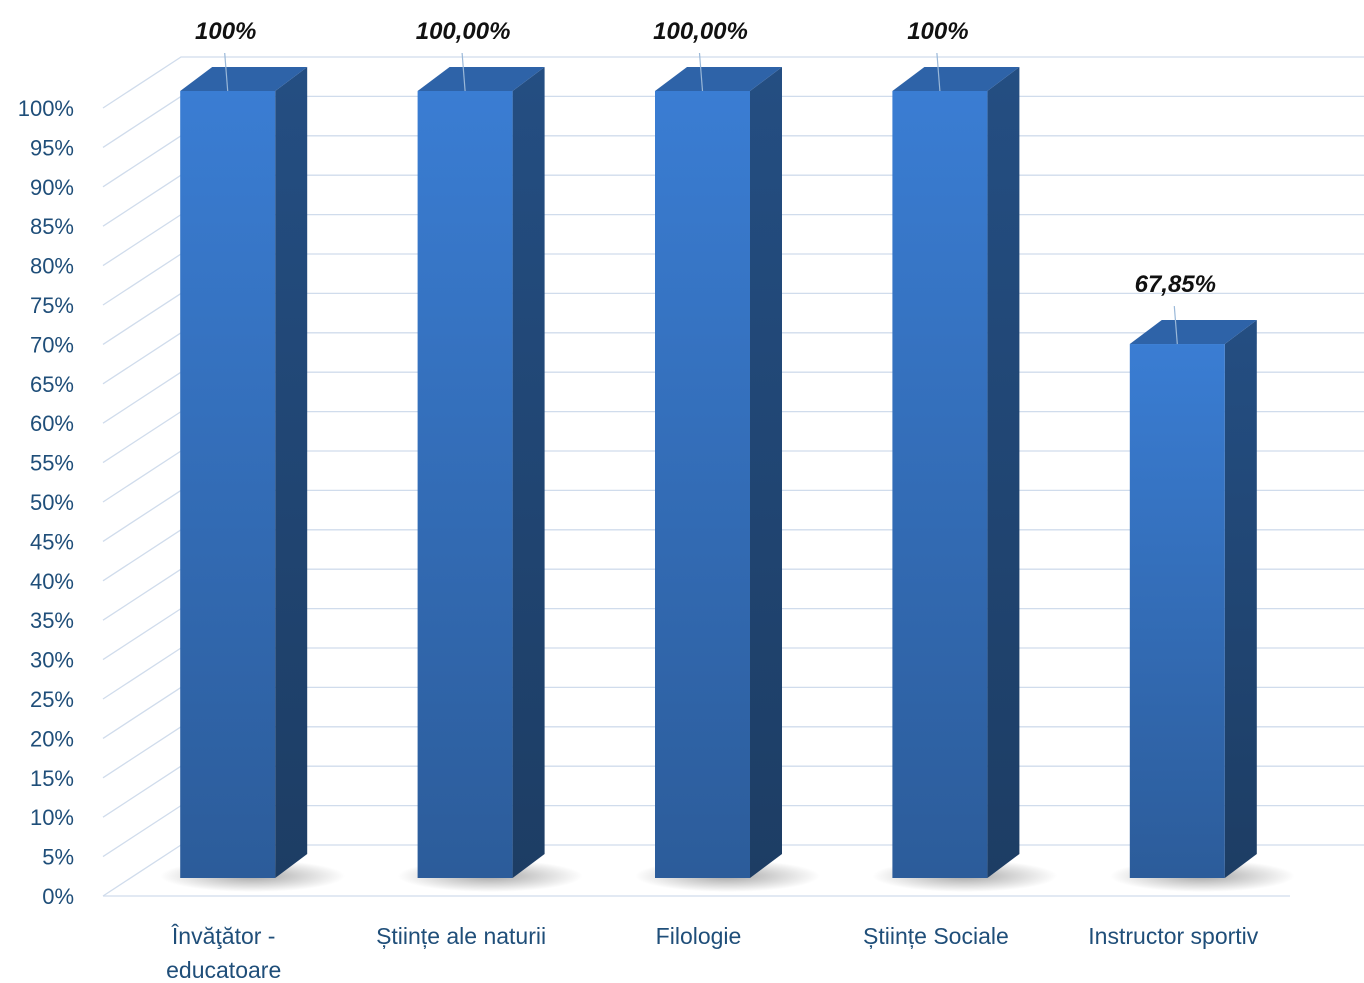 The image size is (1364, 983). I want to click on y-tick-label: 5%, so click(58, 857).